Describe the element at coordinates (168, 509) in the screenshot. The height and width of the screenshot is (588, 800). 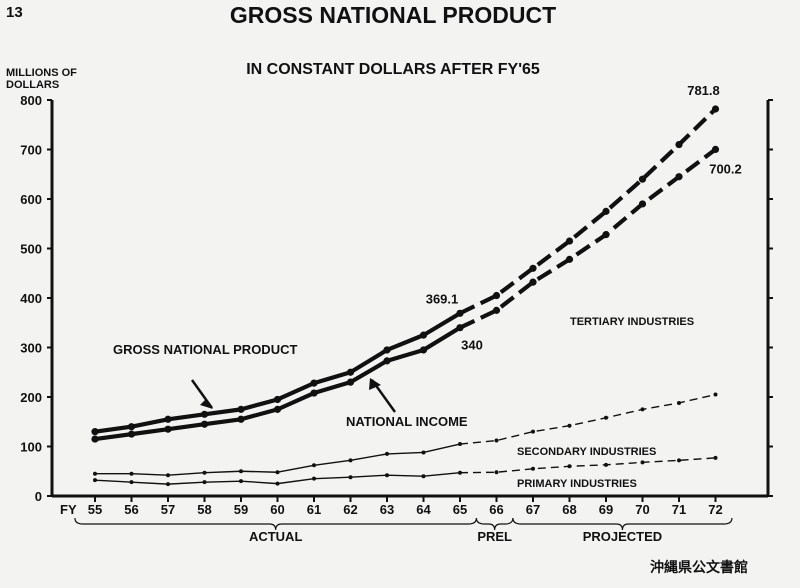
I see `x-tick-label: 57` at that location.